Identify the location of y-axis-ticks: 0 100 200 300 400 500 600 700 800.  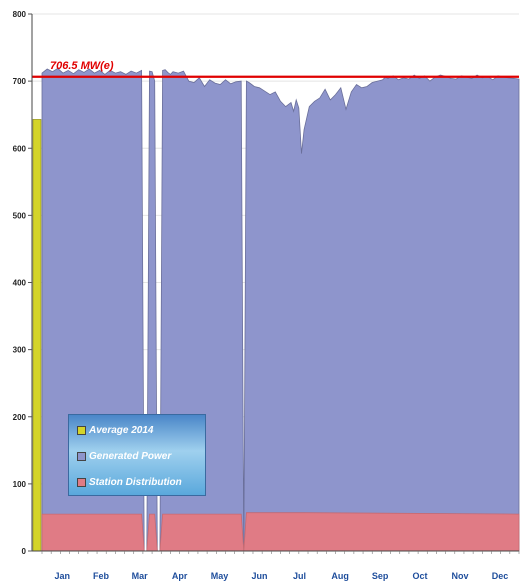
(22, 283).